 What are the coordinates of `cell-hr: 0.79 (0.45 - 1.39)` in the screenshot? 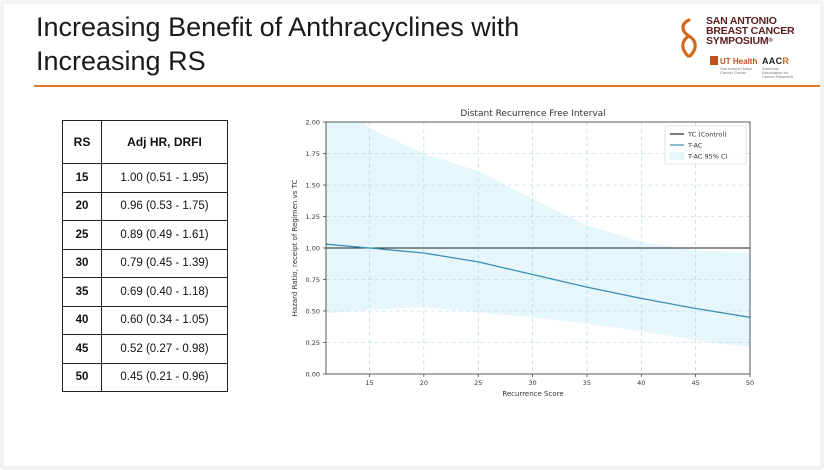 It's located at (164, 263).